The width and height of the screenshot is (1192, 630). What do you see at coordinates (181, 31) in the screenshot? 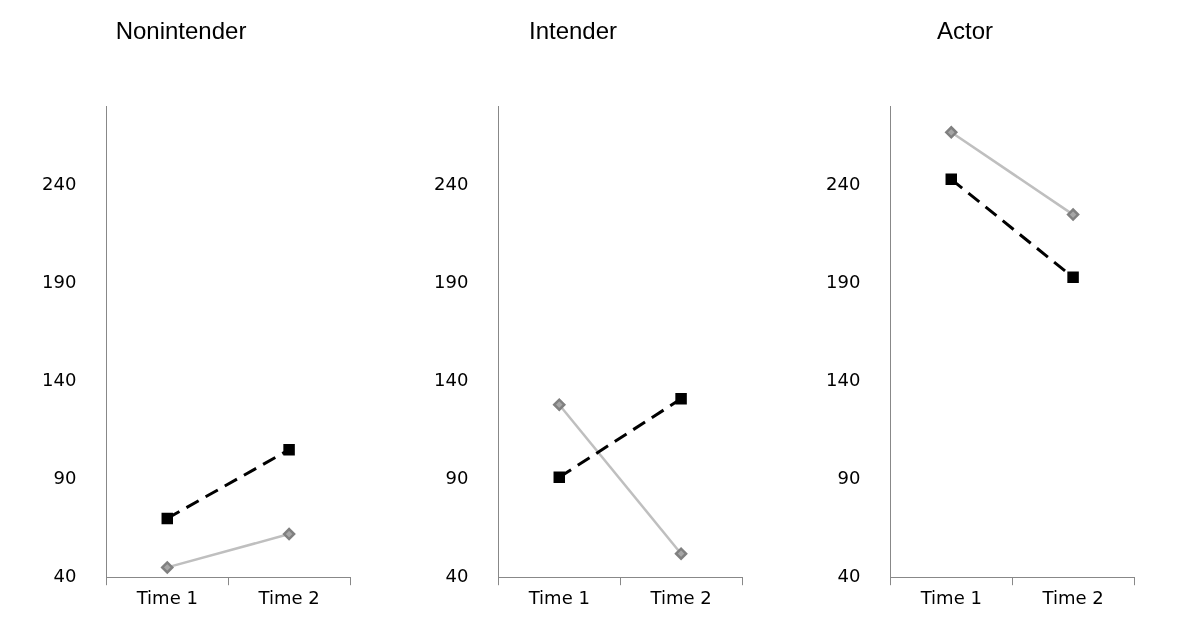
I see `chart-title: Nonintender` at bounding box center [181, 31].